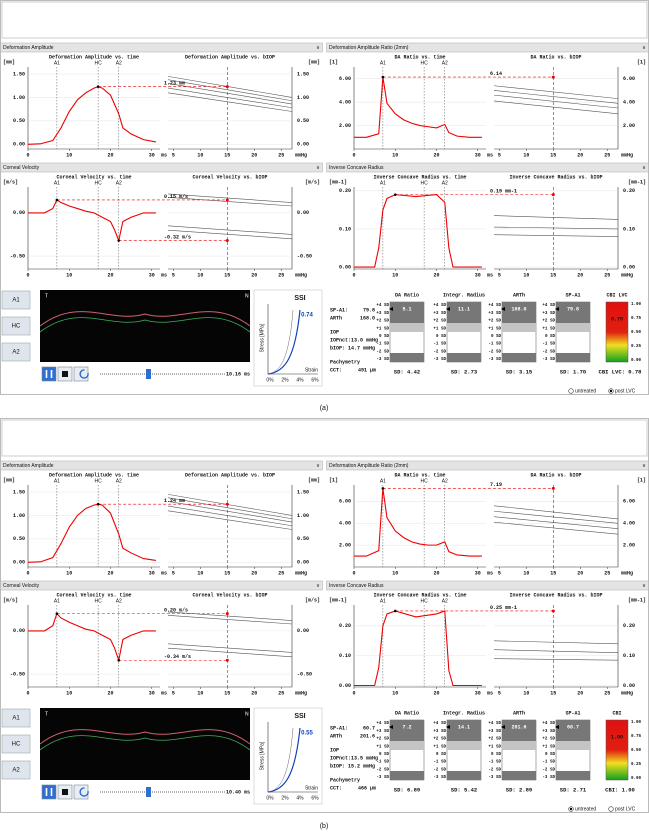  I want to click on gauge-marker: 79.8, so click(573, 309).